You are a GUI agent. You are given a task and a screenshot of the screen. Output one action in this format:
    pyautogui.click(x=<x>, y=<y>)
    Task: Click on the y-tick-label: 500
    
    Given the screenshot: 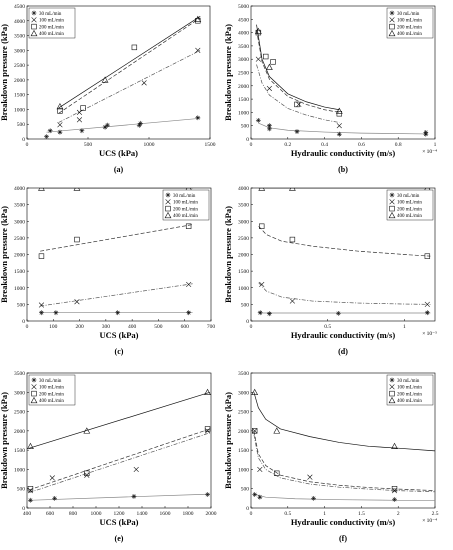 What is the action you would take?
    pyautogui.click(x=21, y=490)
    